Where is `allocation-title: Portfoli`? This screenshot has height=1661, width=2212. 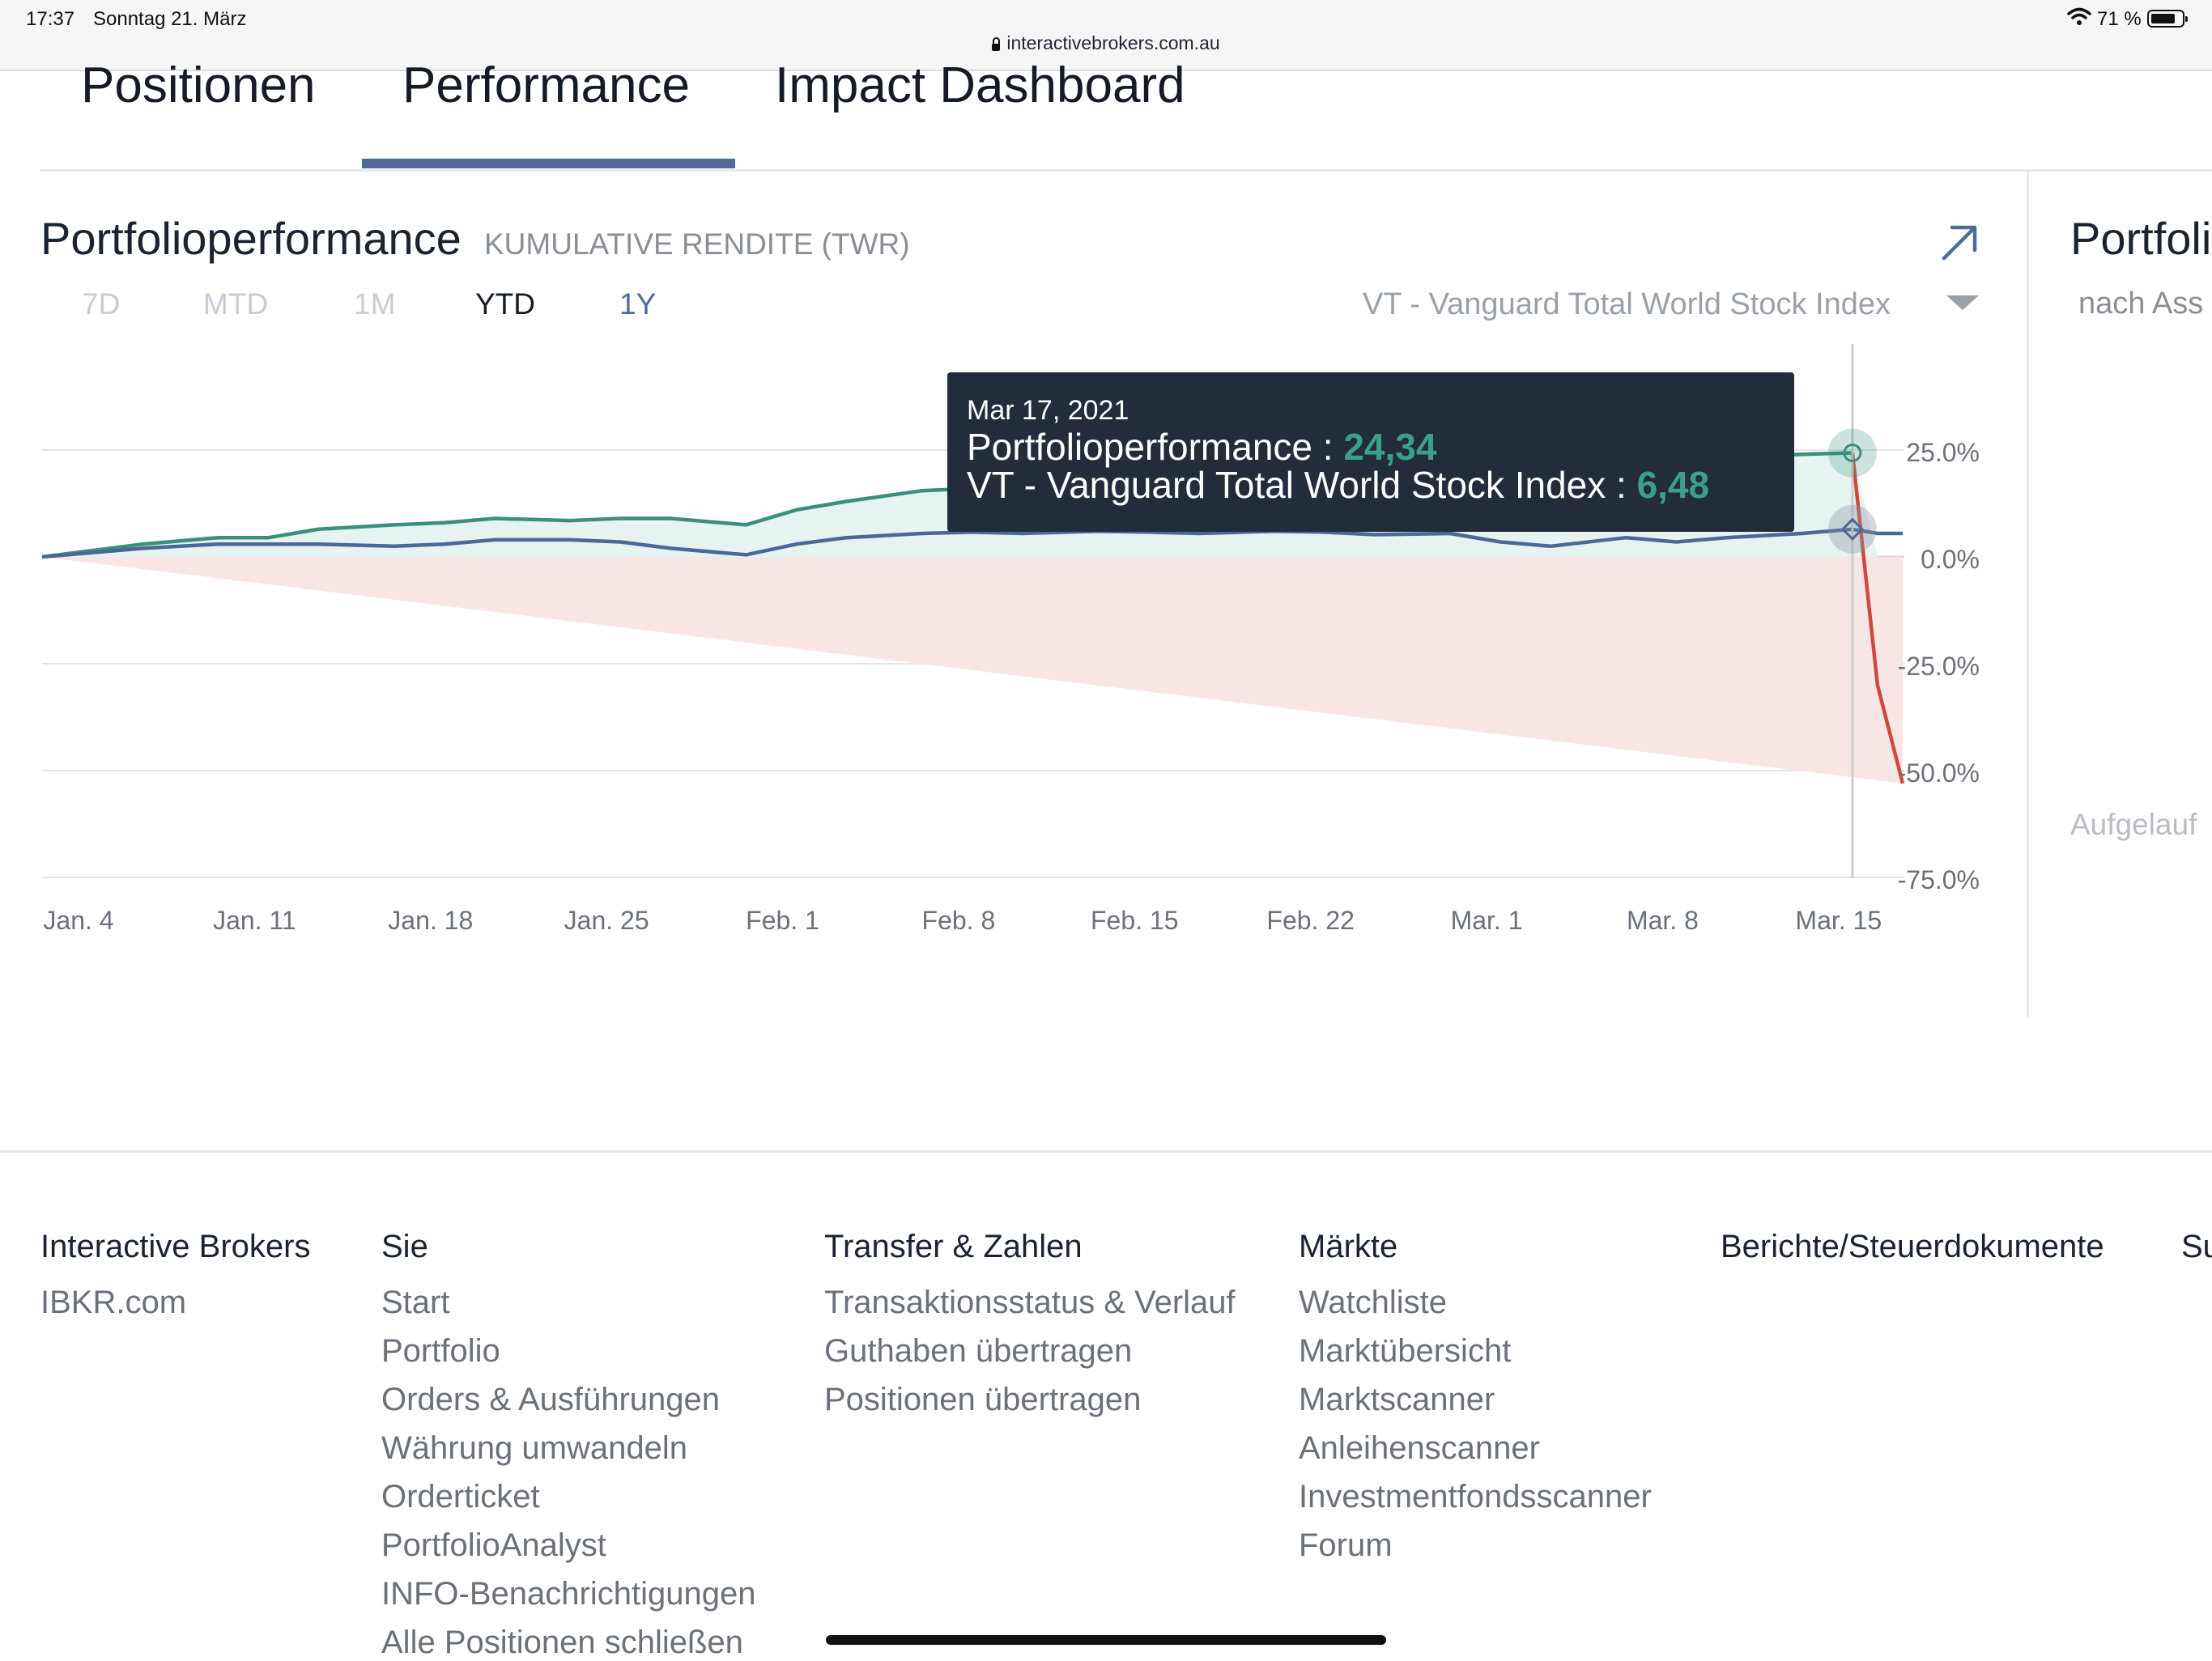 allocation-title: Portfoli is located at coordinates (2141, 239).